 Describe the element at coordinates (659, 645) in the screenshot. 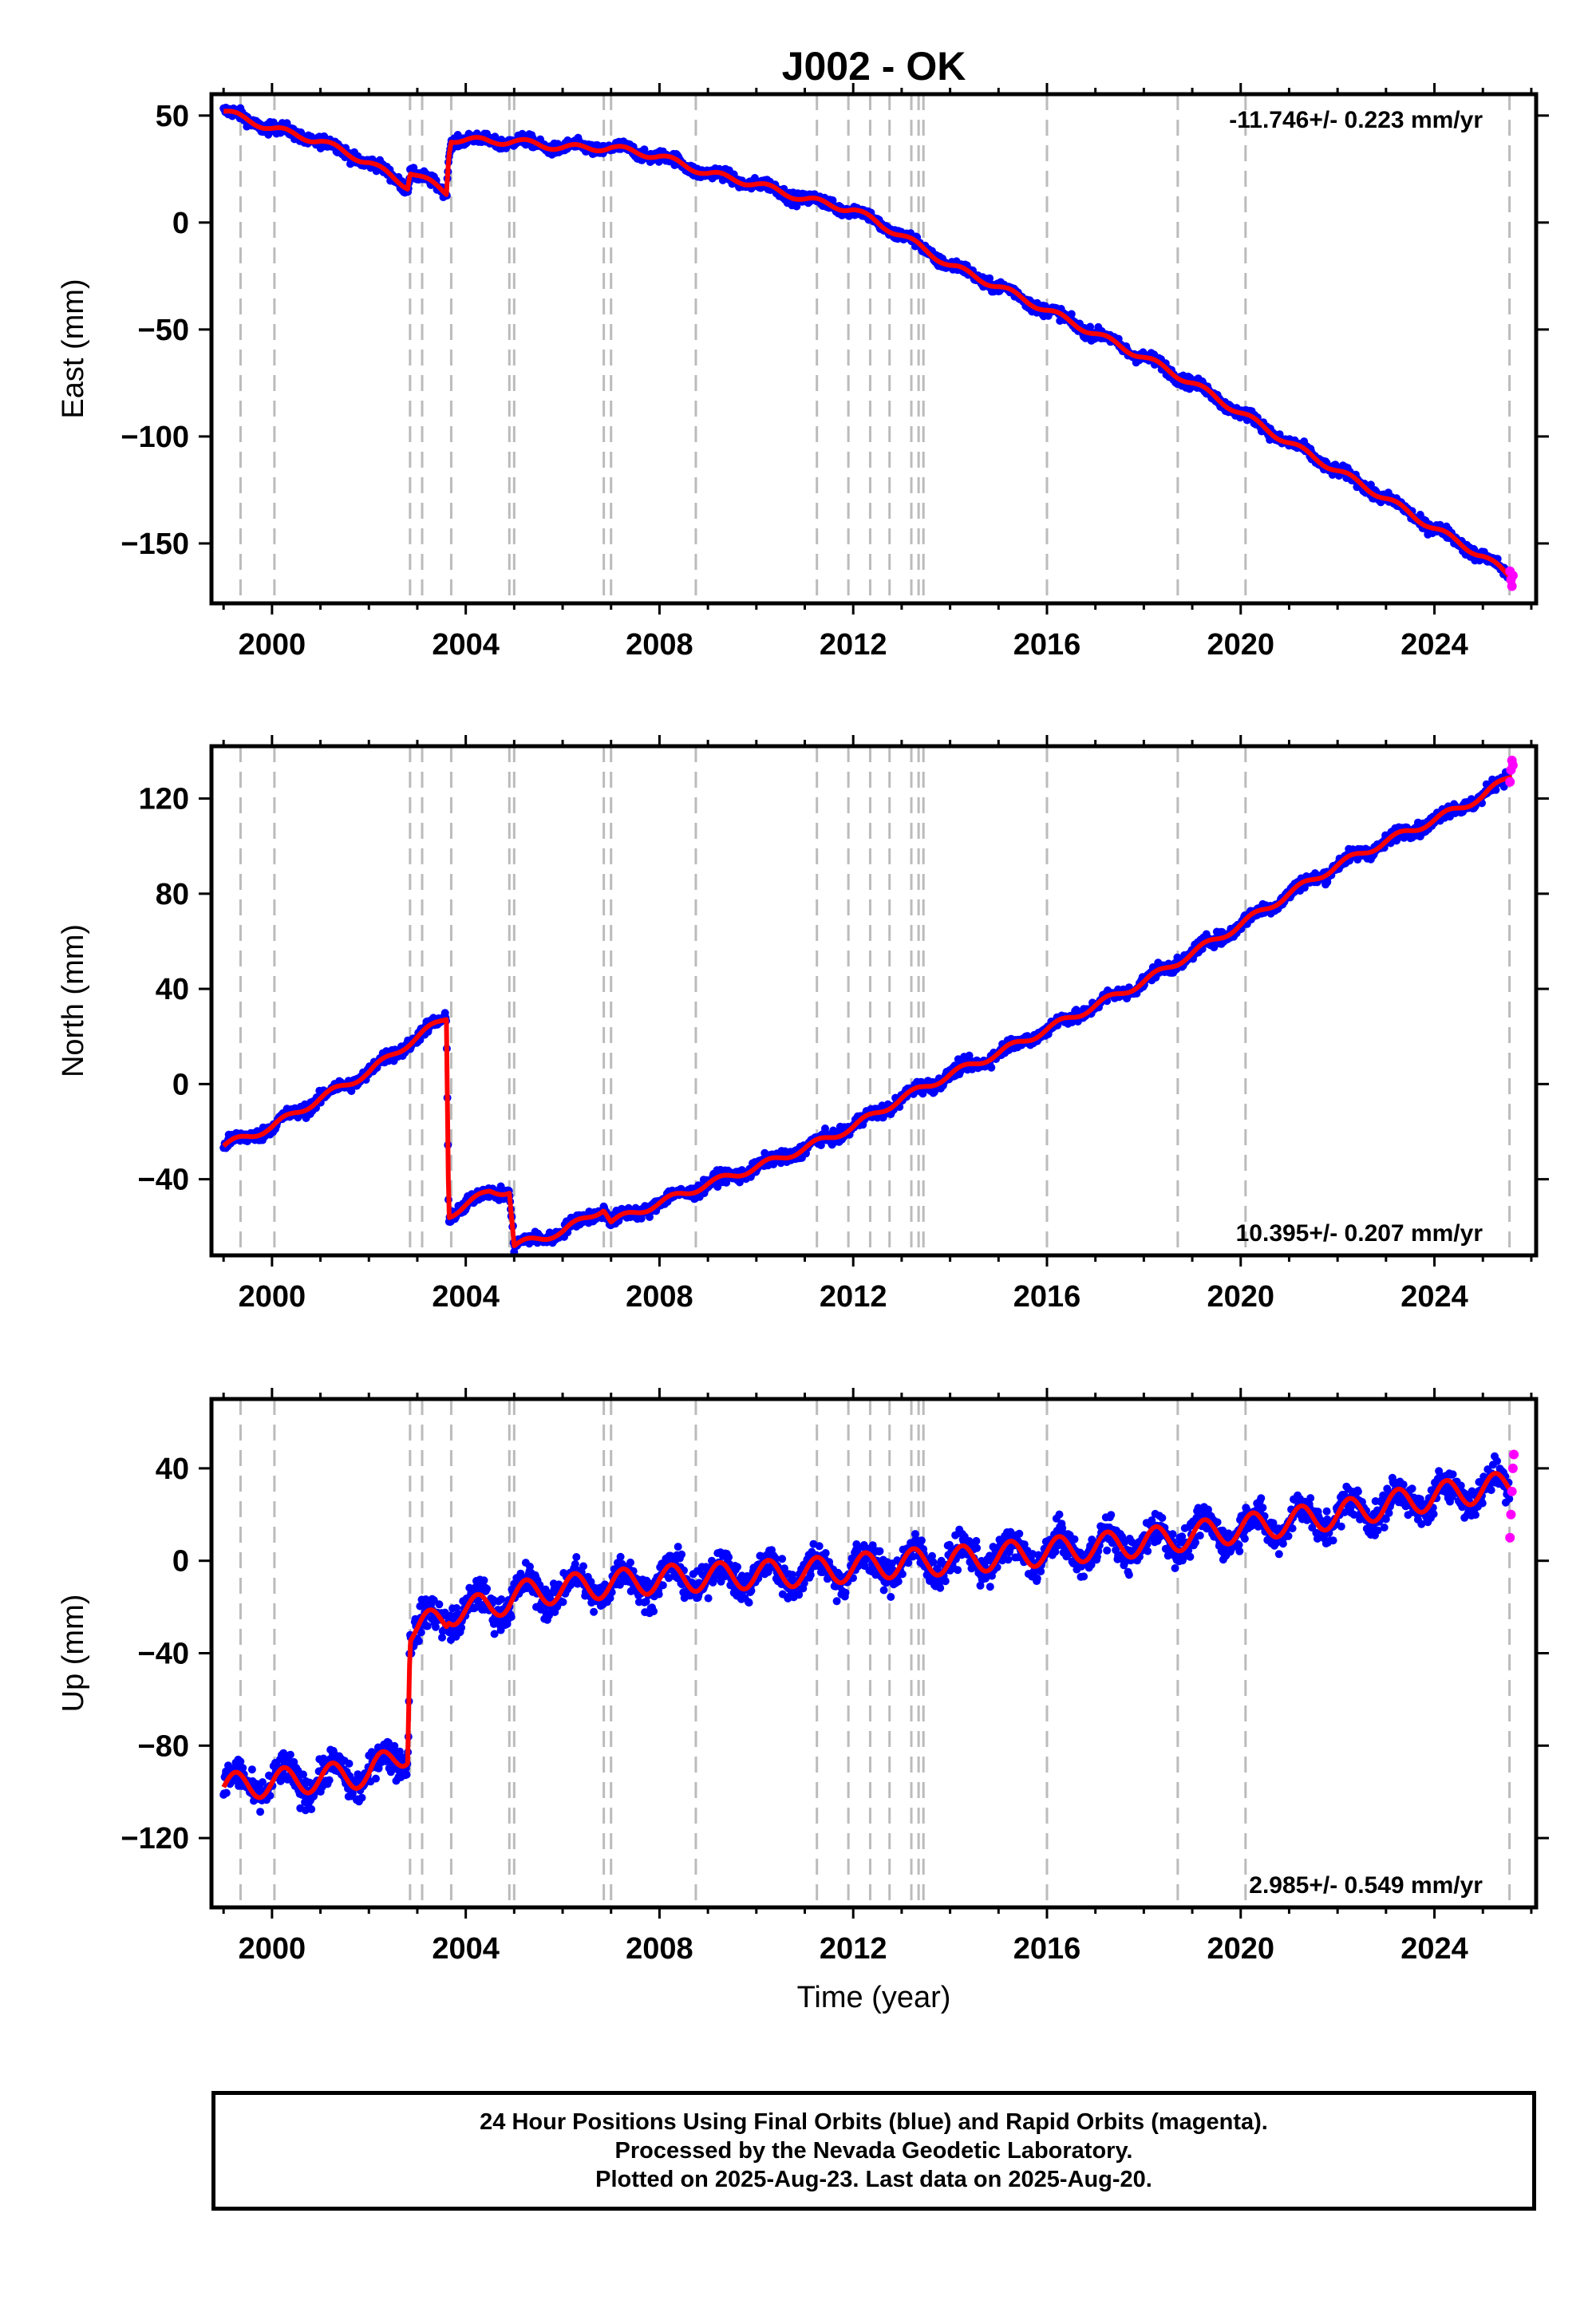

I see `east-x-tick-label: 2008` at that location.